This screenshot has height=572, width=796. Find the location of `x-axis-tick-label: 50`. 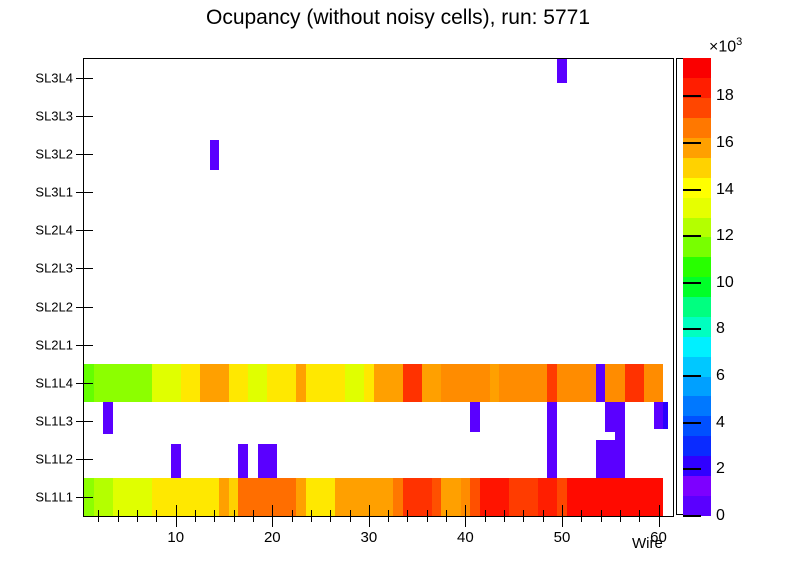

x-axis-tick-label: 50 is located at coordinates (562, 537).